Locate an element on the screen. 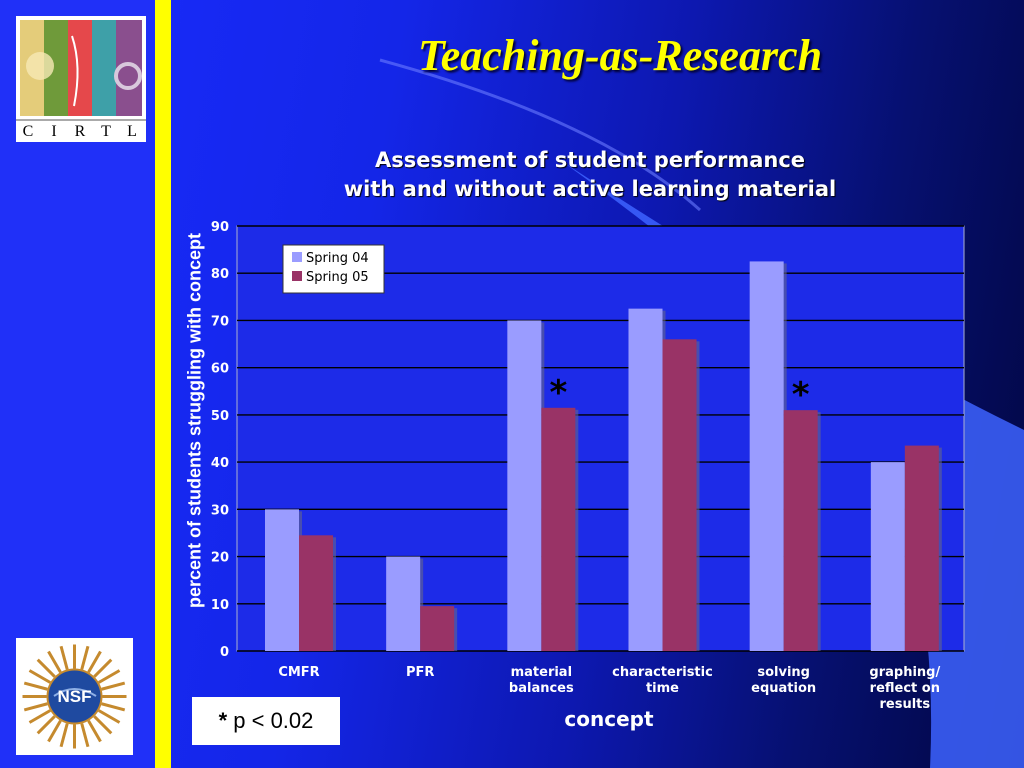 The height and width of the screenshot is (768, 1024). nsf-seal-icon: NSF is located at coordinates (74, 696).